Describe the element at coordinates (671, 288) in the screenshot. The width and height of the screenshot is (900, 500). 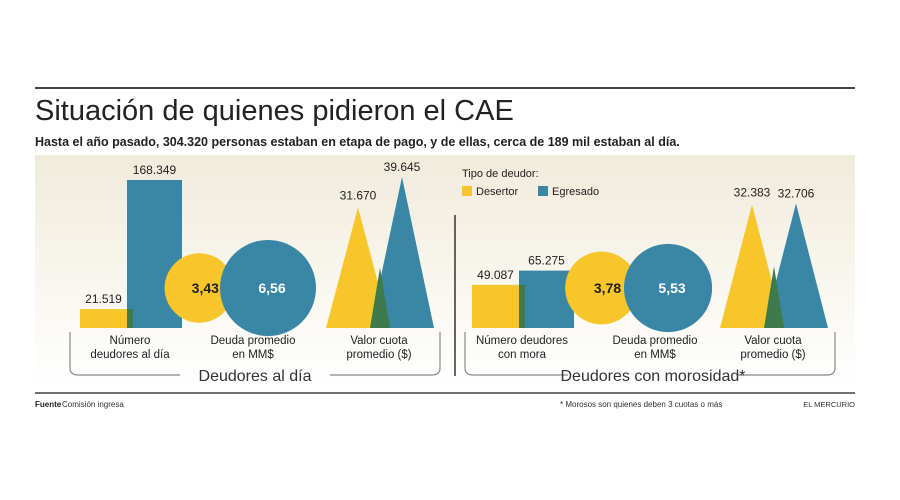
I see `value-label-egresado: 5,53` at that location.